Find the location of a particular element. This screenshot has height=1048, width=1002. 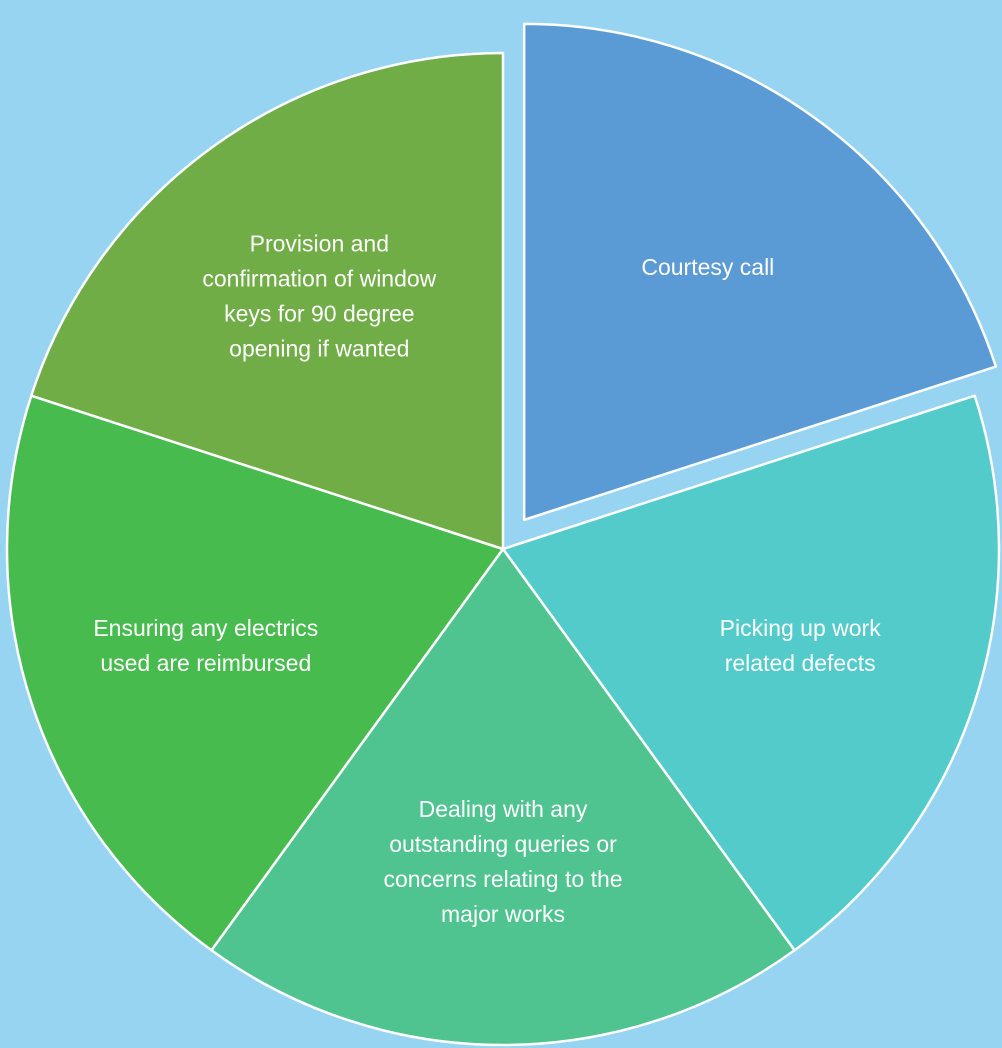

segment-label-line: Courtesy call is located at coordinates (707, 267).